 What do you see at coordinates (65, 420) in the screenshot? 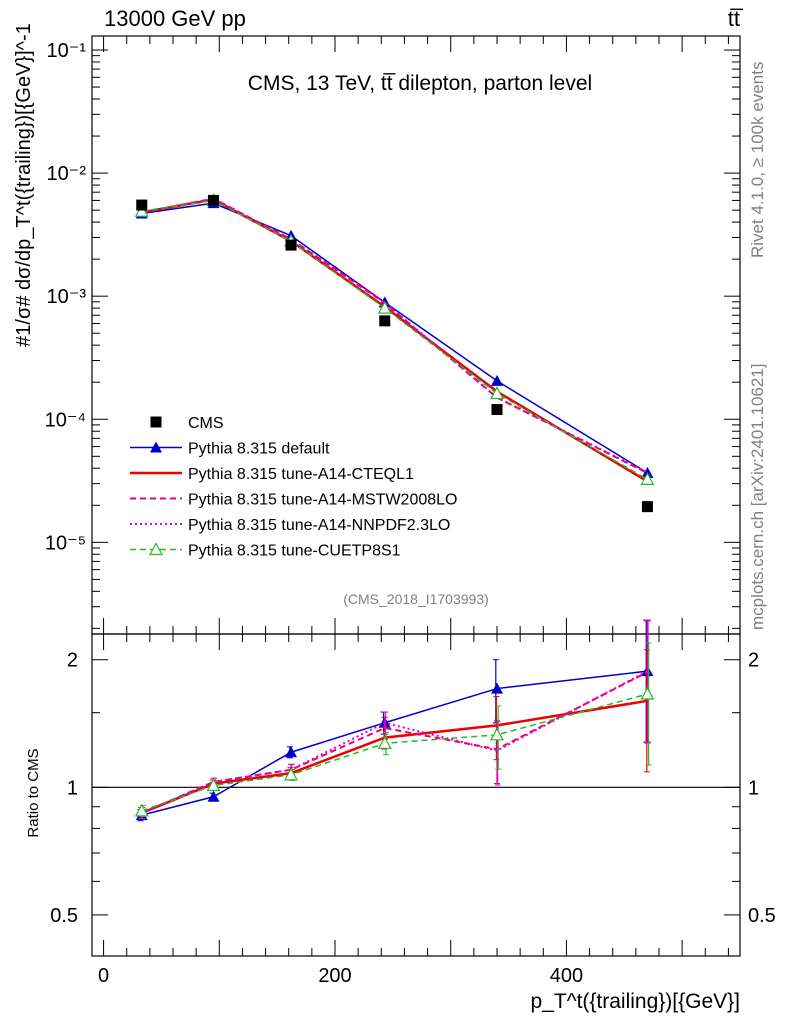
I see `main-ytick-label: 10⁻⁴` at bounding box center [65, 420].